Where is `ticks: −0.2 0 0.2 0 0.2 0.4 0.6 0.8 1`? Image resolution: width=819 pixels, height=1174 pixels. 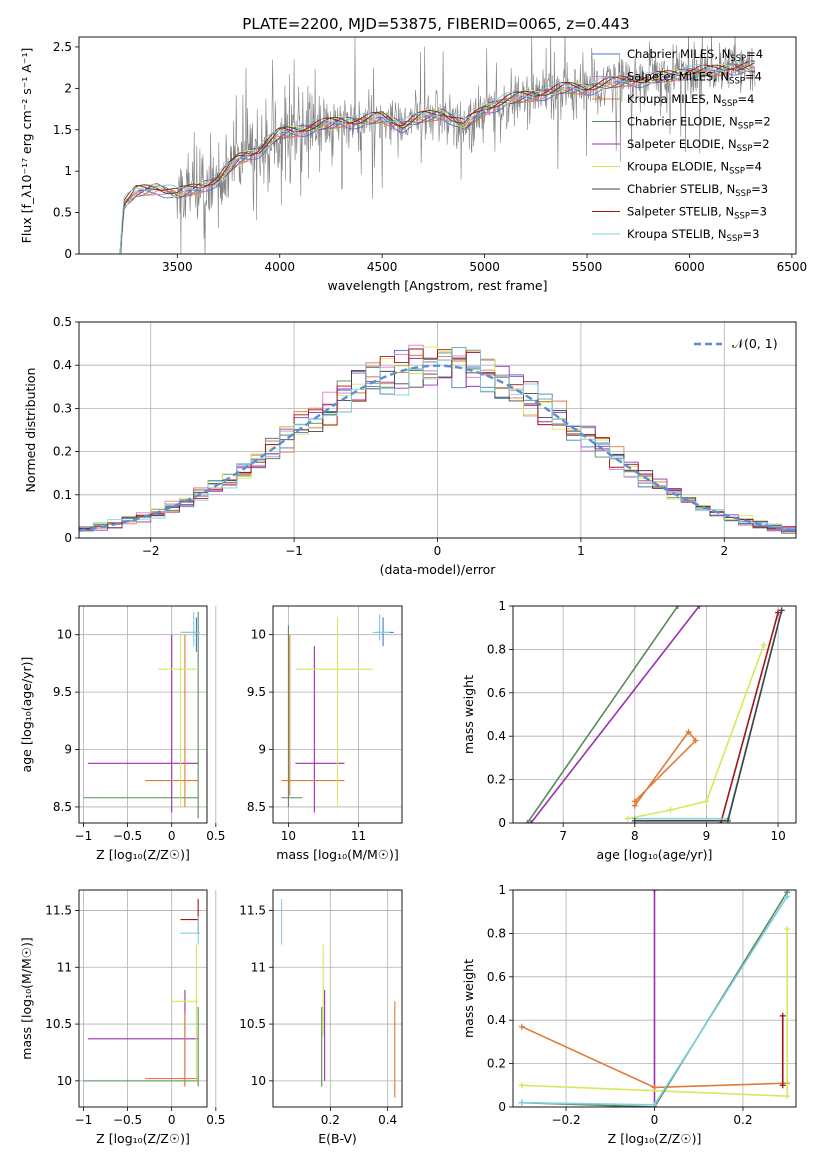
ticks: −0.2 0 0.2 0 0.2 0.4 0.6 0.8 1 is located at coordinates (620, 1005).